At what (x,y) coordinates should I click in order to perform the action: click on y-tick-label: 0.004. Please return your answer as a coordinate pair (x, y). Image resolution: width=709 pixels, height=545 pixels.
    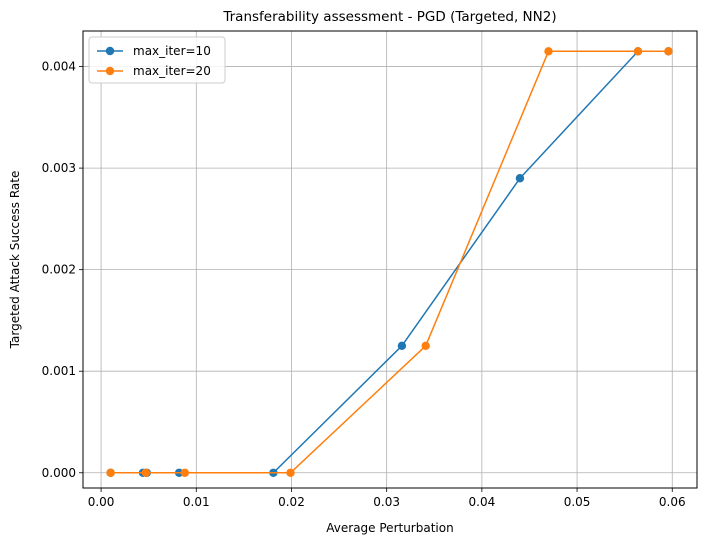
    Looking at the image, I should click on (59, 67).